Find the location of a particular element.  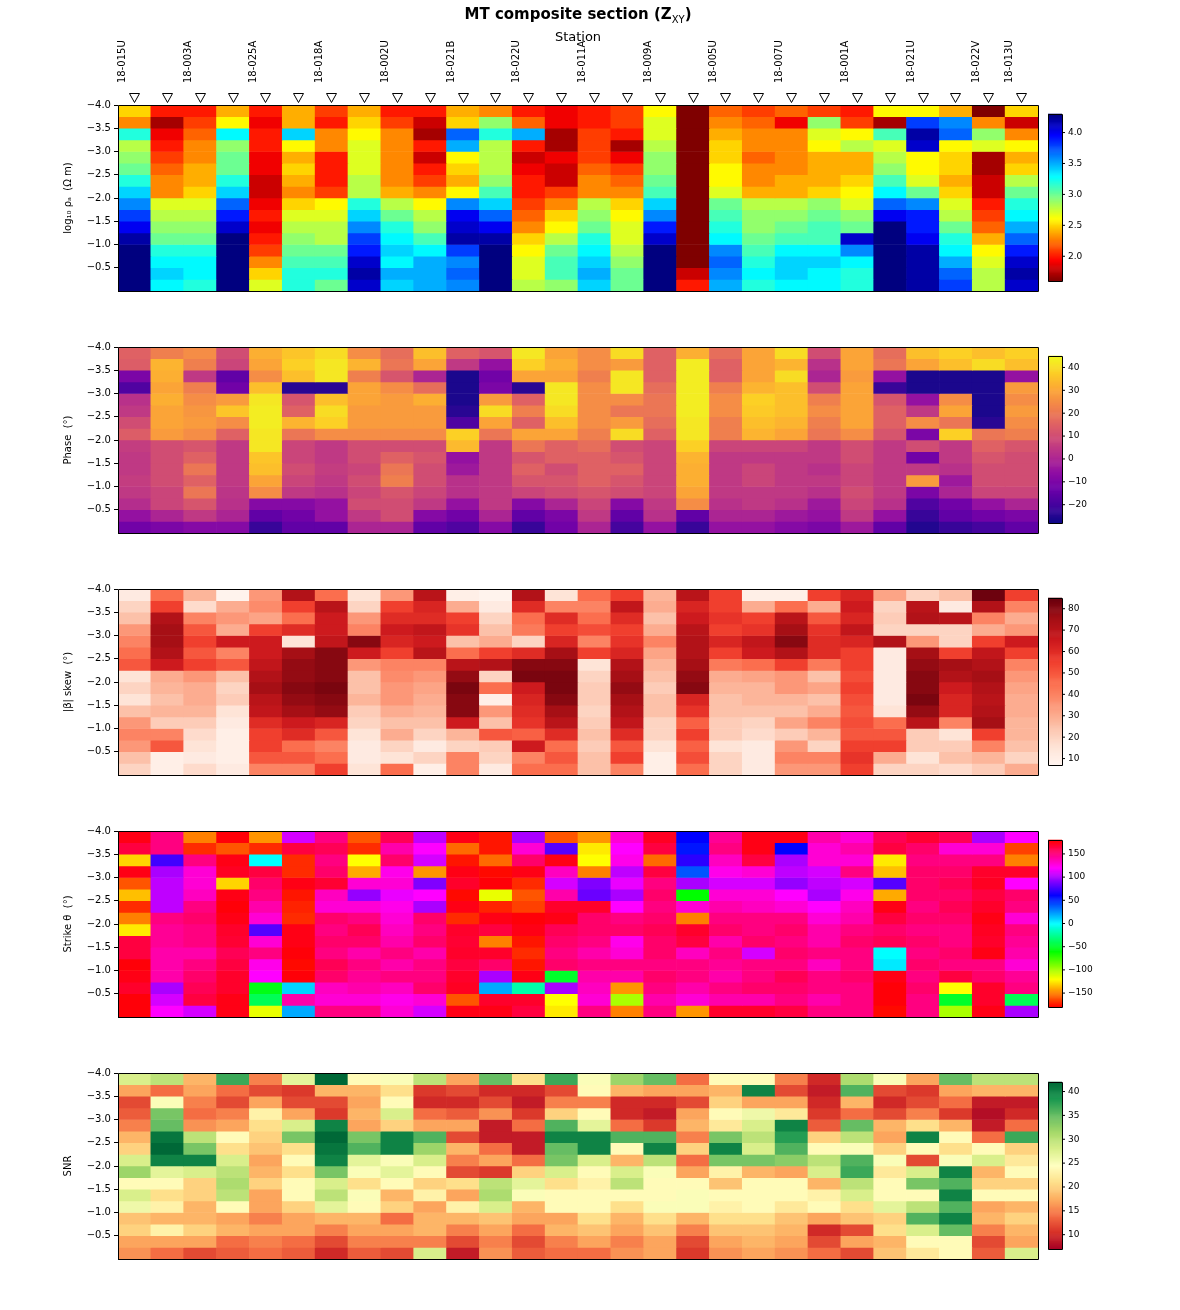

color-bar-label: 3.0 is located at coordinates (1075, 193).